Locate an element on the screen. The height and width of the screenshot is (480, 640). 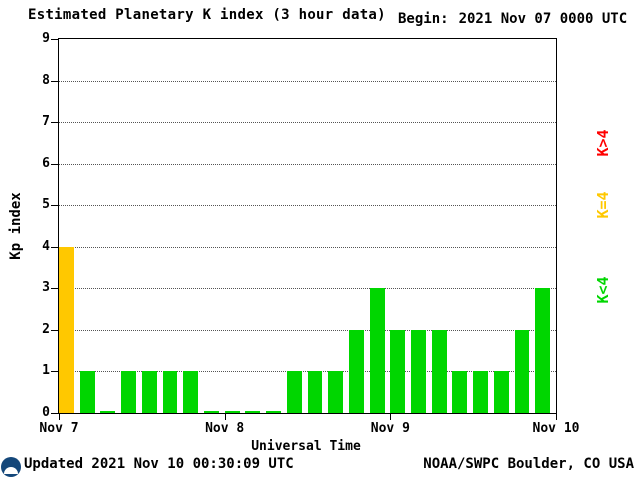
begin-timestamp: Begin: 2021 Nov 07 0000 UTC is located at coordinates (512, 19).